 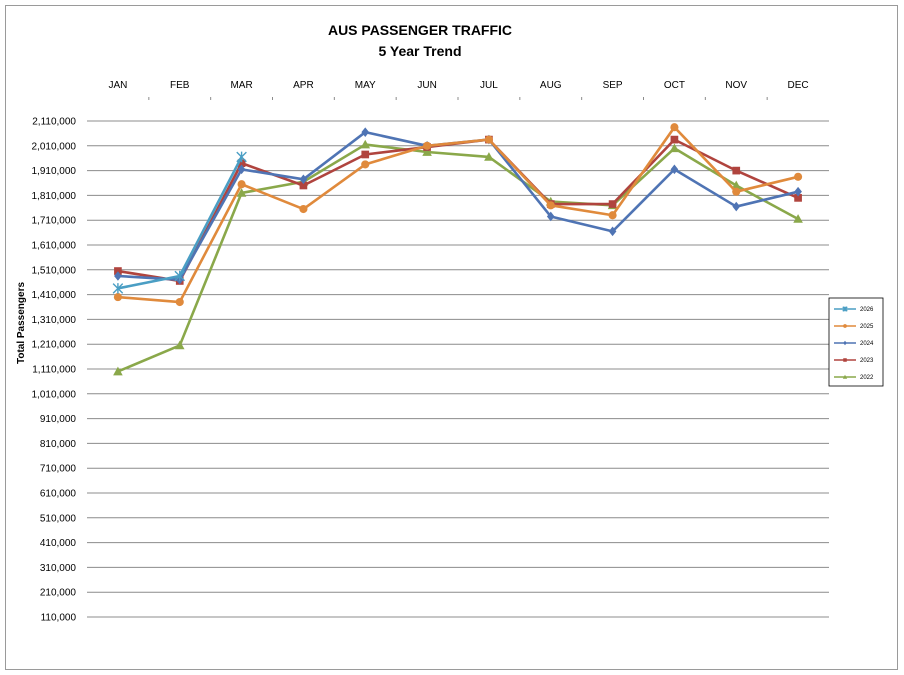 What do you see at coordinates (58, 518) in the screenshot?
I see `y-tick-label: 510,000` at bounding box center [58, 518].